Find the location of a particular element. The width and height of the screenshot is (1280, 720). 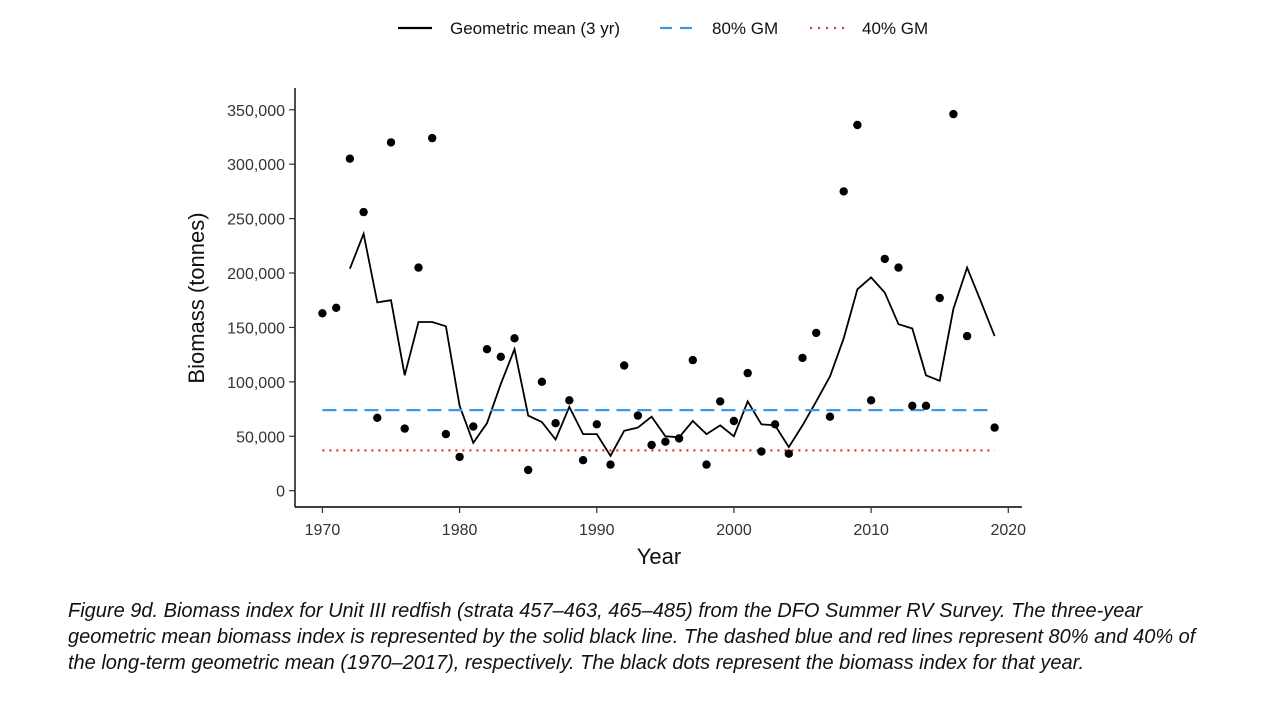

data-point-1991 is located at coordinates (610, 464).